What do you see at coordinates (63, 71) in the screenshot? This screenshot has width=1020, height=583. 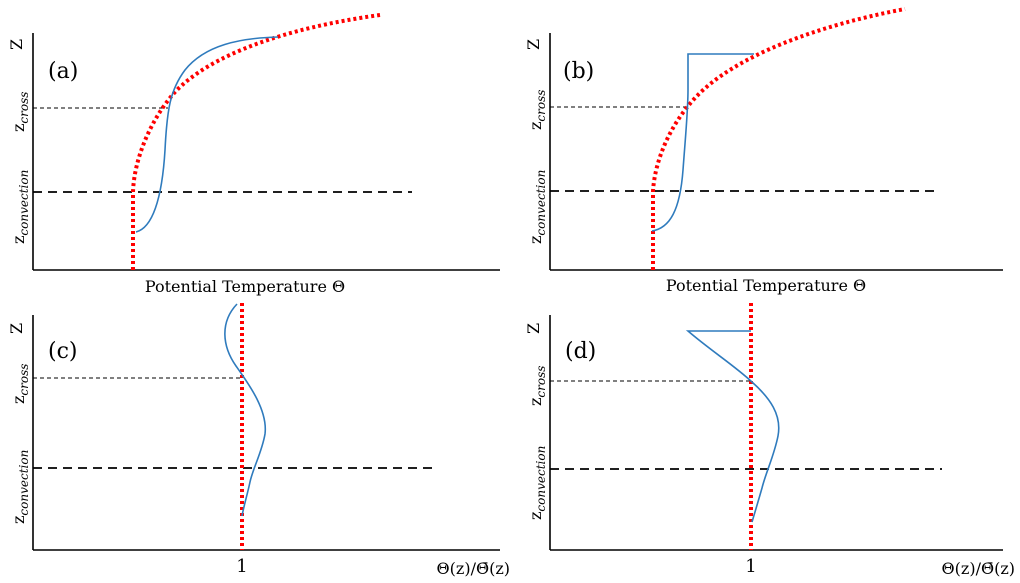 I see `panel-a-label: (a)` at bounding box center [63, 71].